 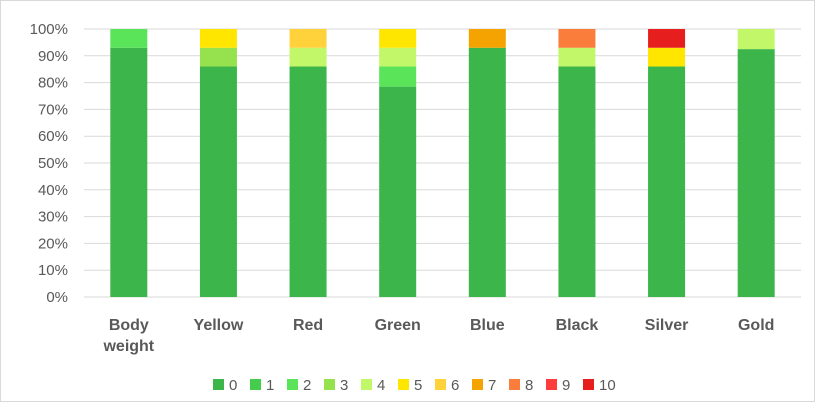 I want to click on legend-label: 7, so click(x=492, y=385).